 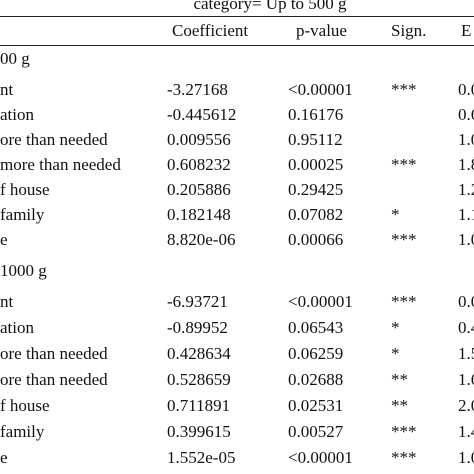 I want to click on exp-value: 2.0, so click(x=466, y=405).